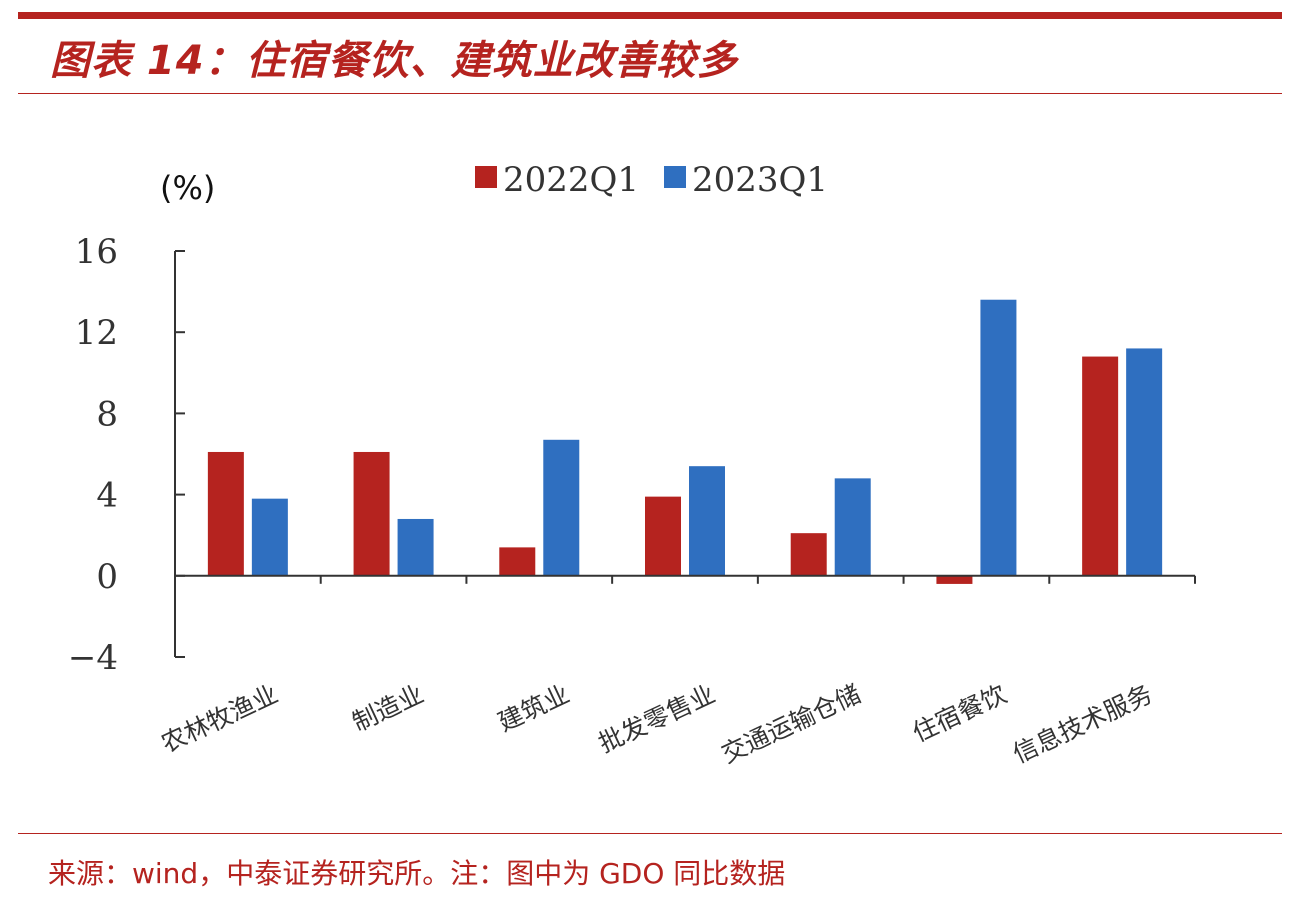 This screenshot has width=1296, height=900. Describe the element at coordinates (394, 61) in the screenshot. I see `page-title: 图表 14：住宿餐饮、建筑业改善较多` at that location.